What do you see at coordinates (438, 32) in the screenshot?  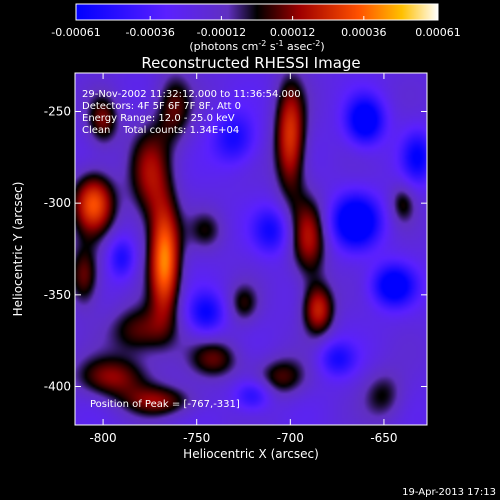 I see `colorbar-tick-label: 0.00061` at bounding box center [438, 32].